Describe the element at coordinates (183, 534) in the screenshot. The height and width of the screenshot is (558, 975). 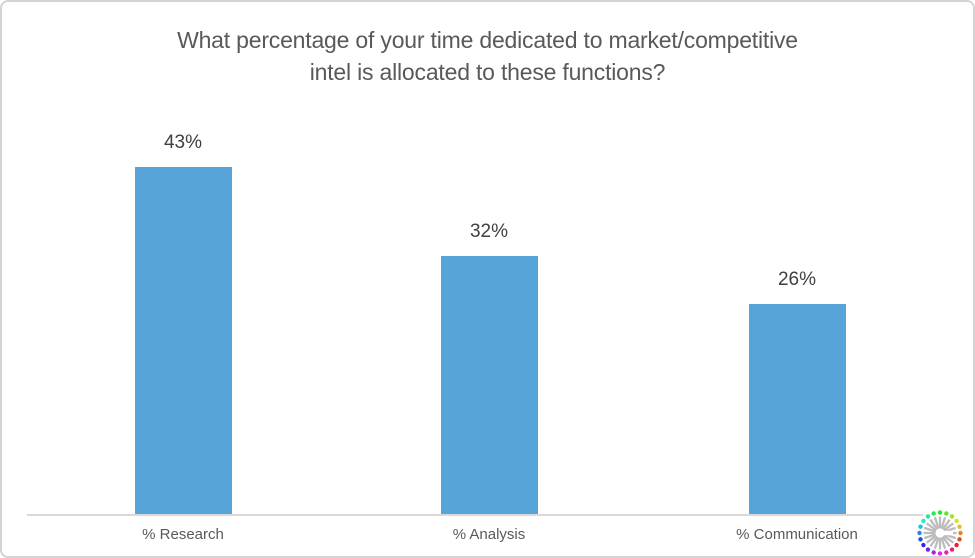
I see `category-label: % Research` at that location.